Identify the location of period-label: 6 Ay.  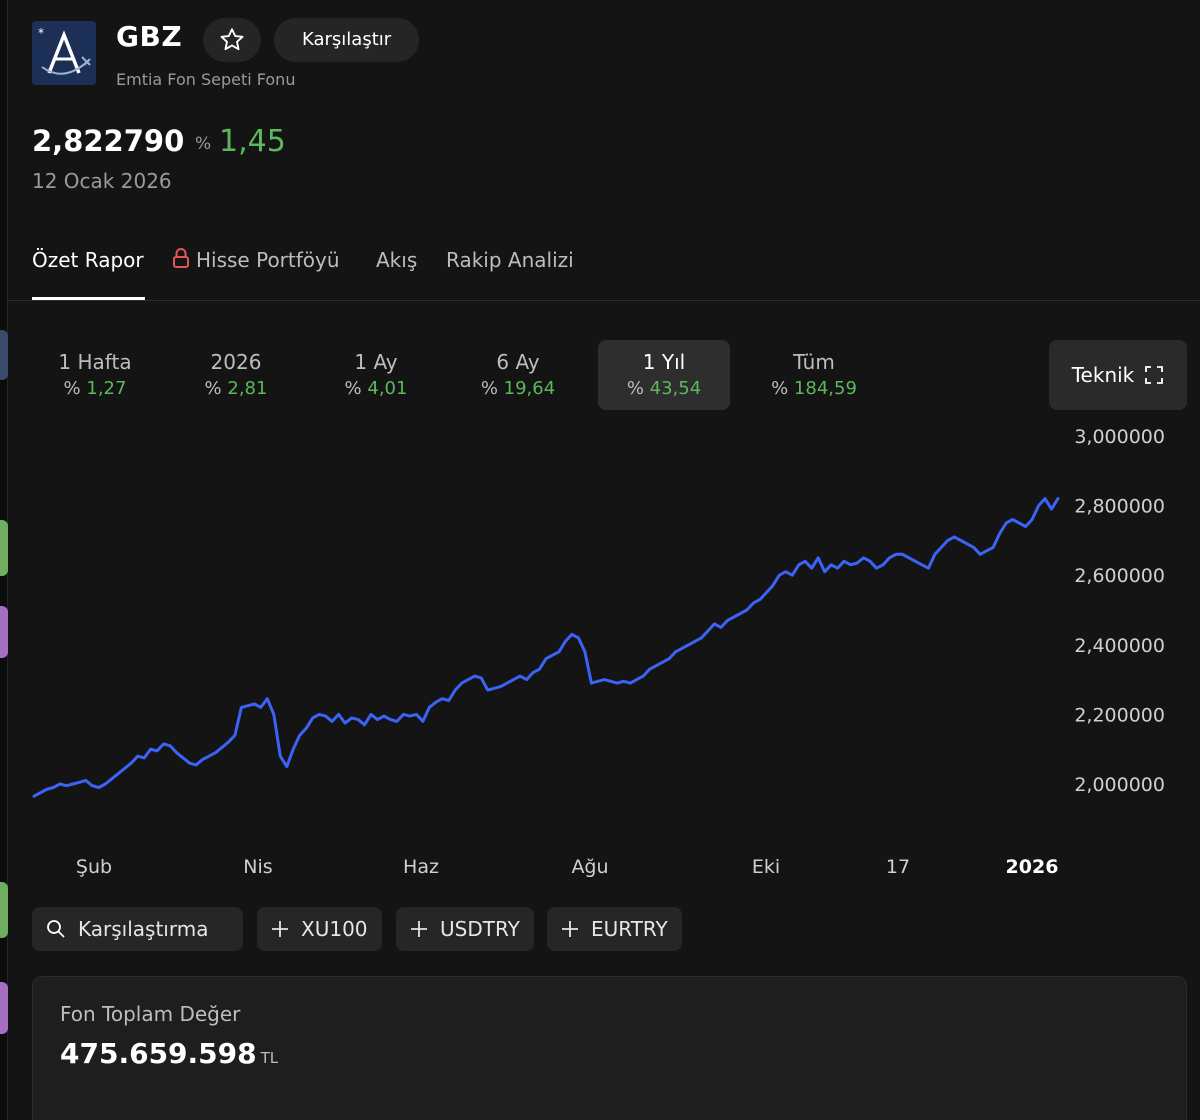
(518, 362).